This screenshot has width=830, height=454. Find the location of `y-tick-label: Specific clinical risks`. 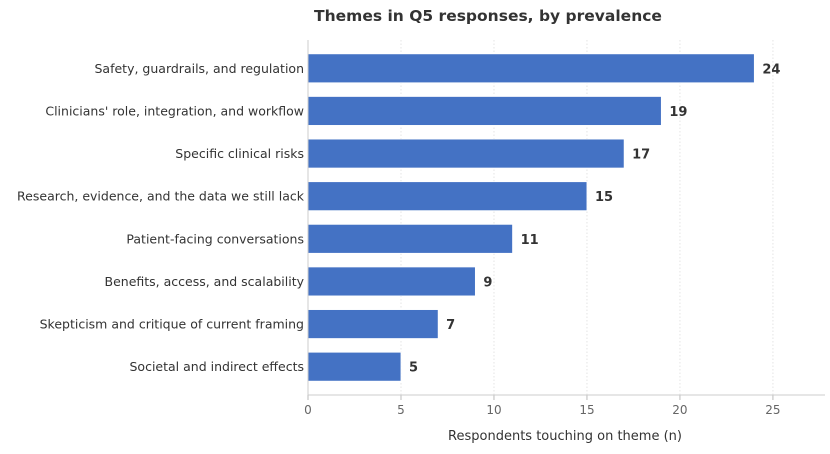

y-tick-label: Specific clinical risks is located at coordinates (239, 153).